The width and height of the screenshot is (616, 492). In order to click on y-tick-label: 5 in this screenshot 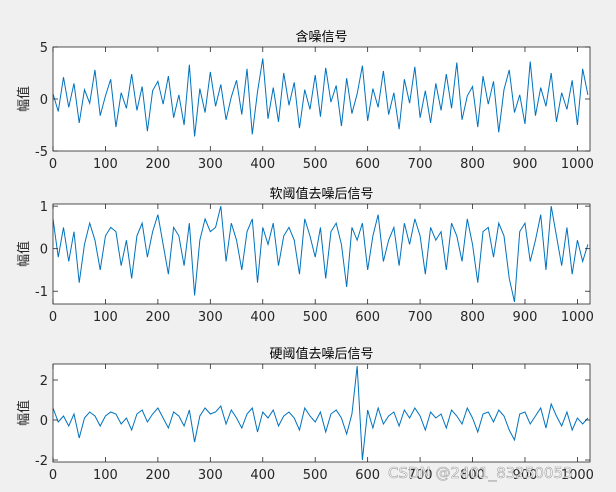, I will do `click(44, 48)`.